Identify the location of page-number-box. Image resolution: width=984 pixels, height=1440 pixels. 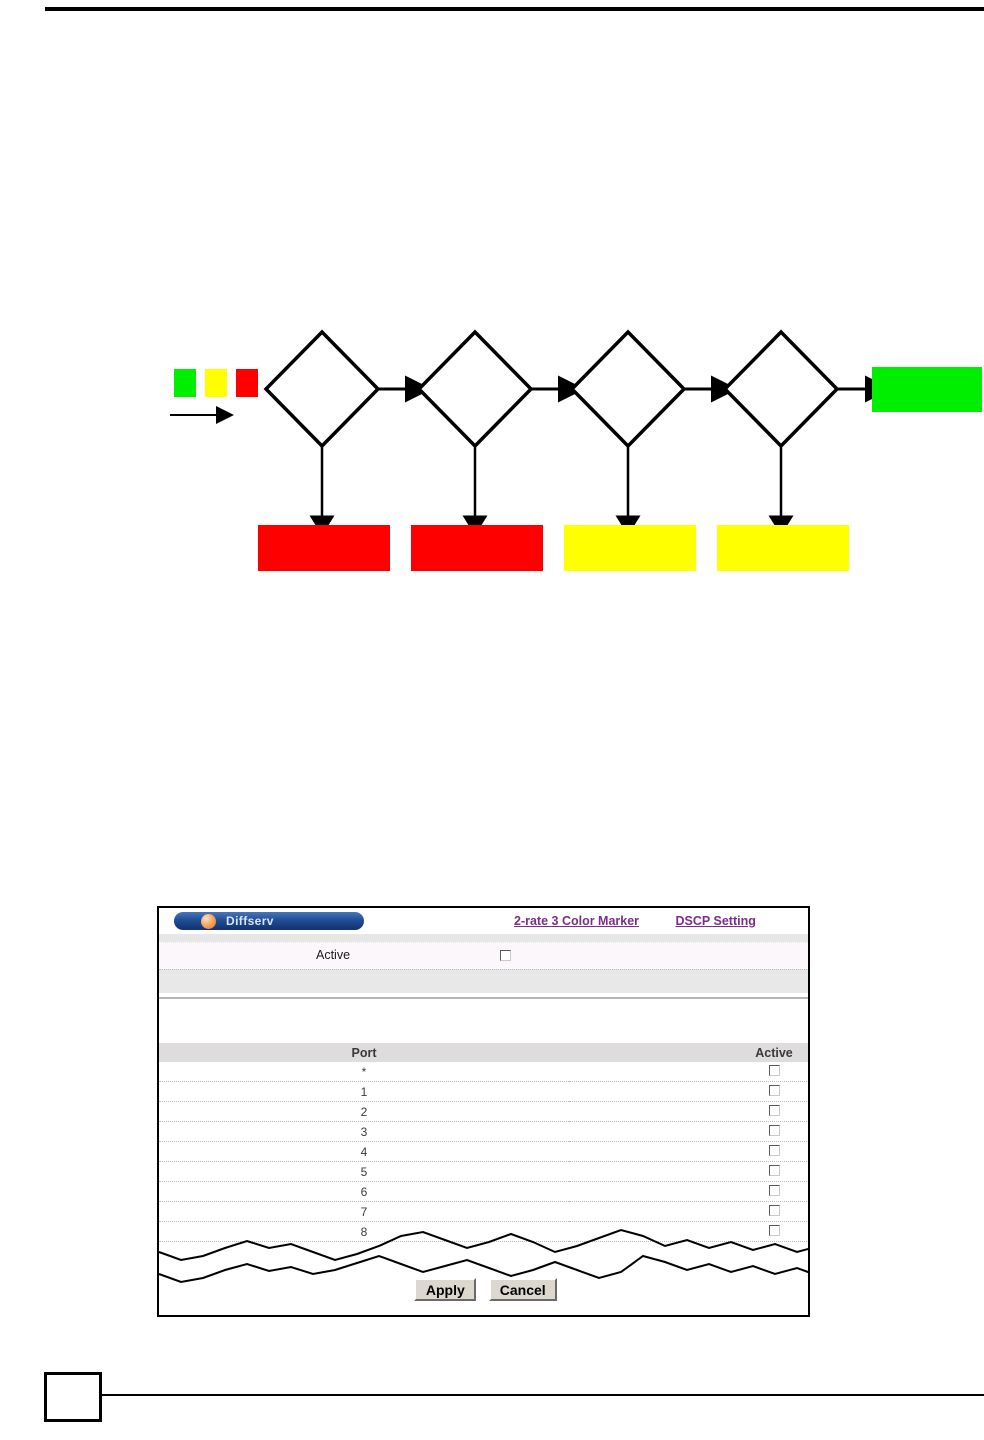
(73, 1397).